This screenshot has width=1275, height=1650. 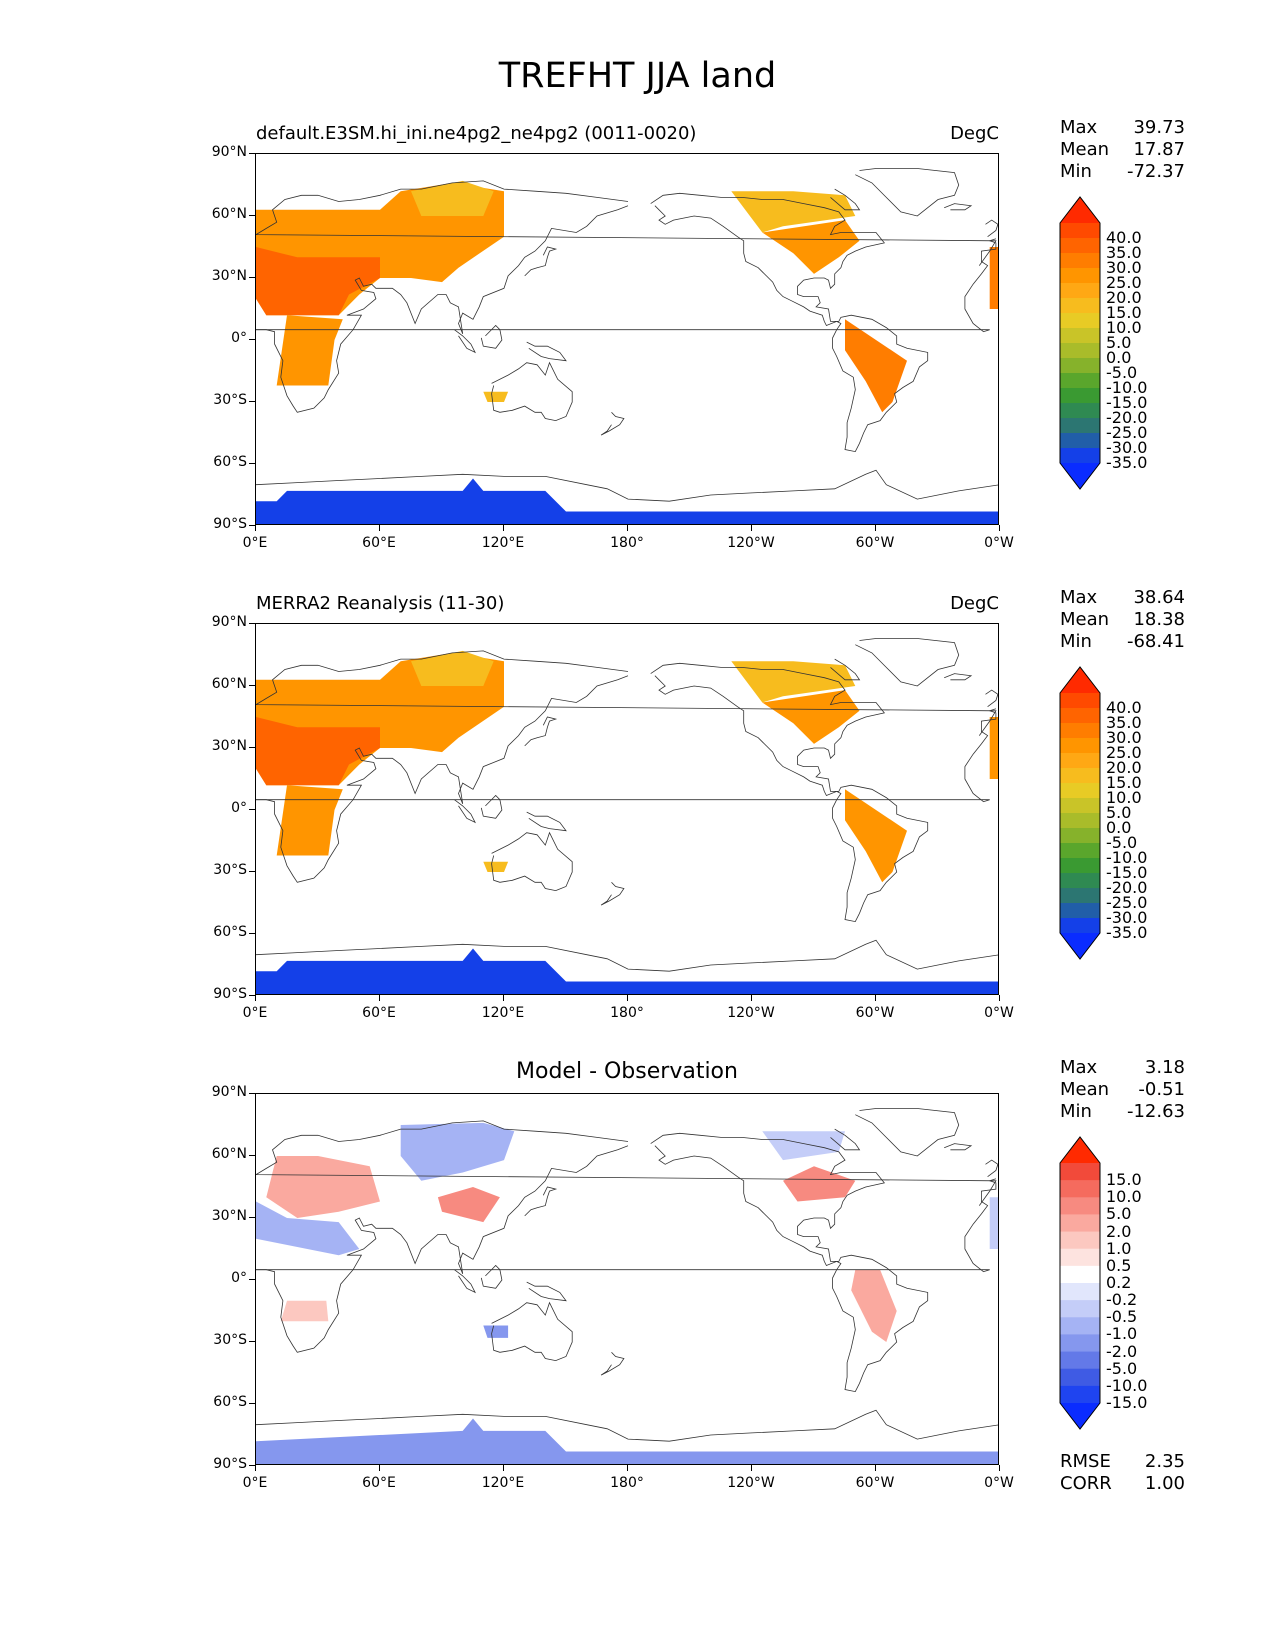 I want to click on lat-tick-label: 30°S, so click(x=230, y=400).